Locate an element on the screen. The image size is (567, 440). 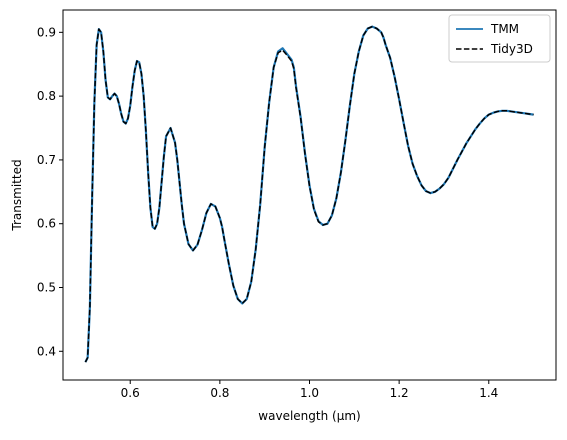
y-tick-label: 0.9 is located at coordinates (46, 32).